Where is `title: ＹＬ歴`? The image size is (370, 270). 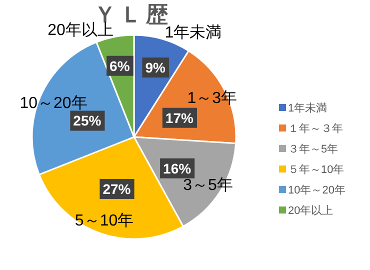
title: ＹＬ歴 is located at coordinates (133, 14).